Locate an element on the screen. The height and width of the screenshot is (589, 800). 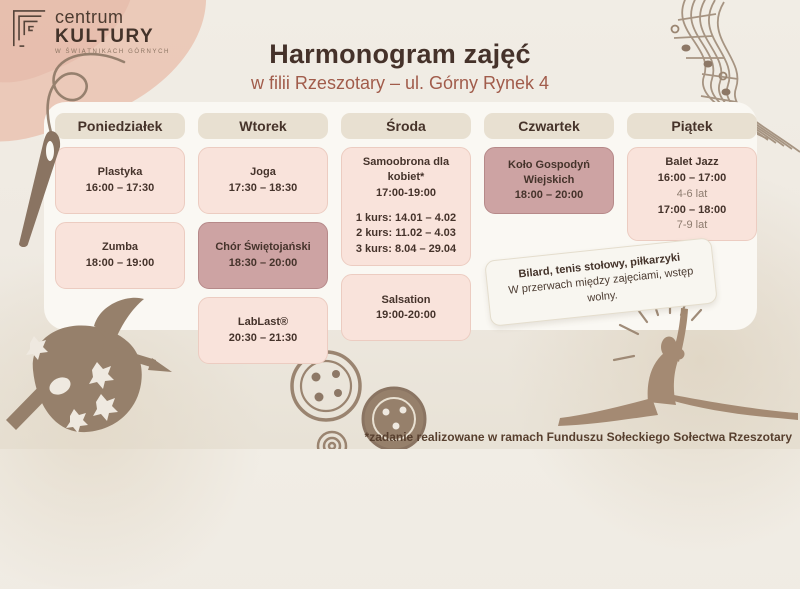
day-header: Czwartek is located at coordinates (549, 126).